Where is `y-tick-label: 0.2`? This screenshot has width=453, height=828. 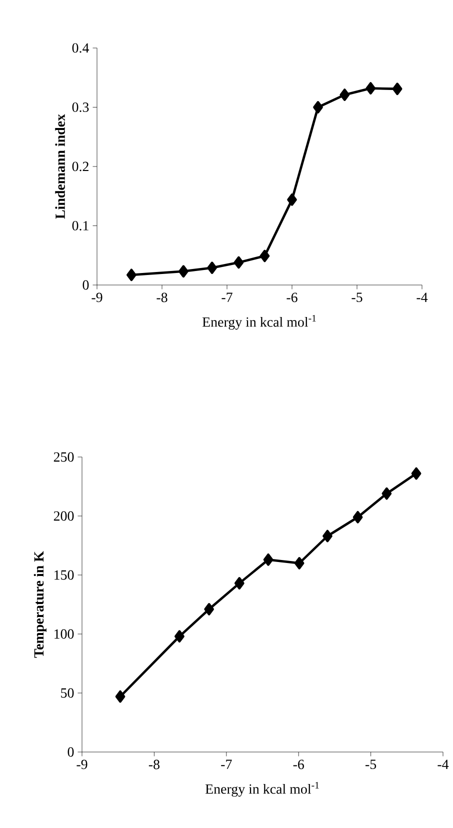
y-tick-label: 0.2 is located at coordinates (80, 167).